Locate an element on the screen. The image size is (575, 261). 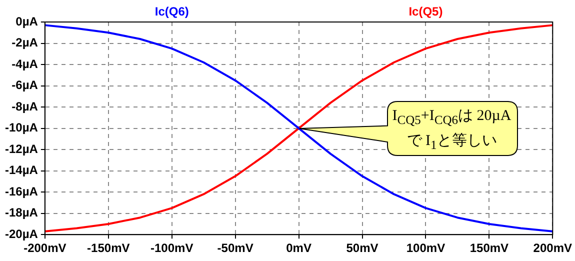
x-tick-label: -100mV is located at coordinates (172, 248).